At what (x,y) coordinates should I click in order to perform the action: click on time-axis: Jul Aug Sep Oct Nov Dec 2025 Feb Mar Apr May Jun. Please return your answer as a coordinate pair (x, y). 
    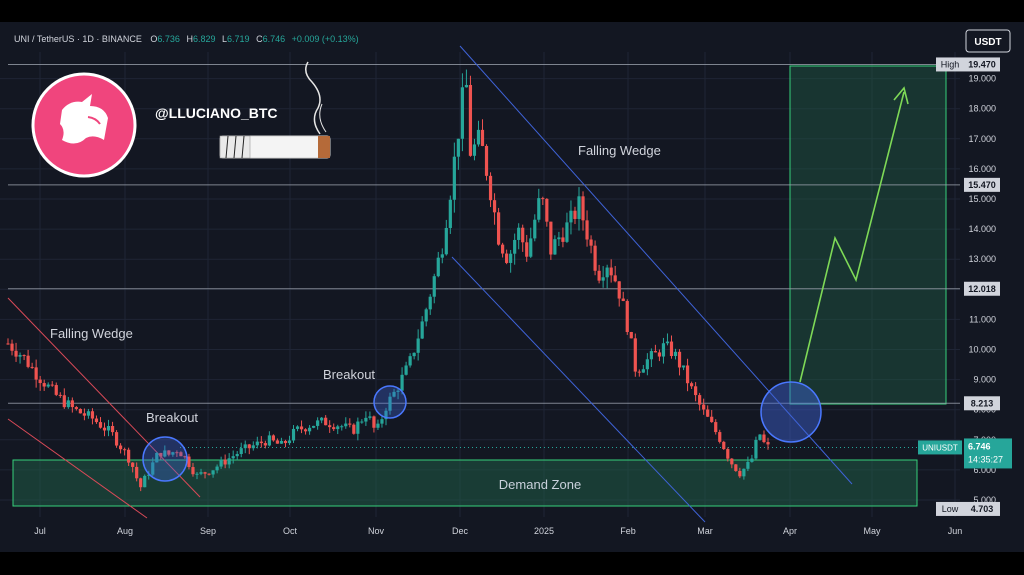
    Looking at the image, I should click on (498, 531).